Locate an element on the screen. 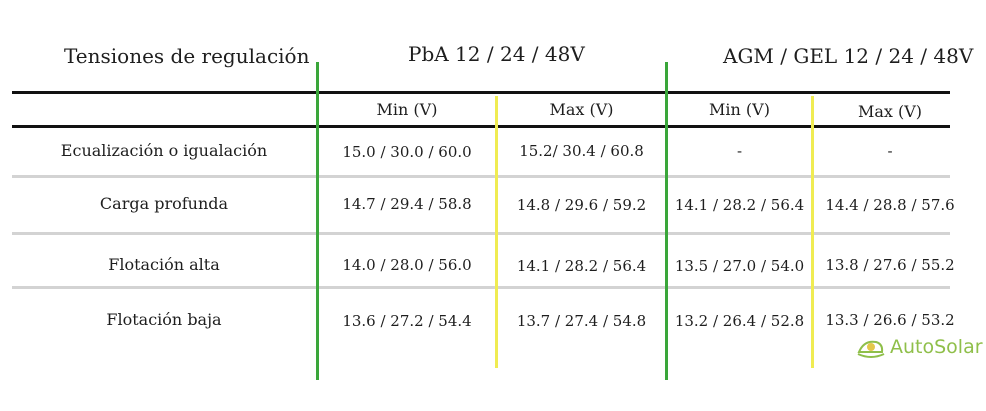  autosolar-logo: AutoSolar is located at coordinates (919, 347).